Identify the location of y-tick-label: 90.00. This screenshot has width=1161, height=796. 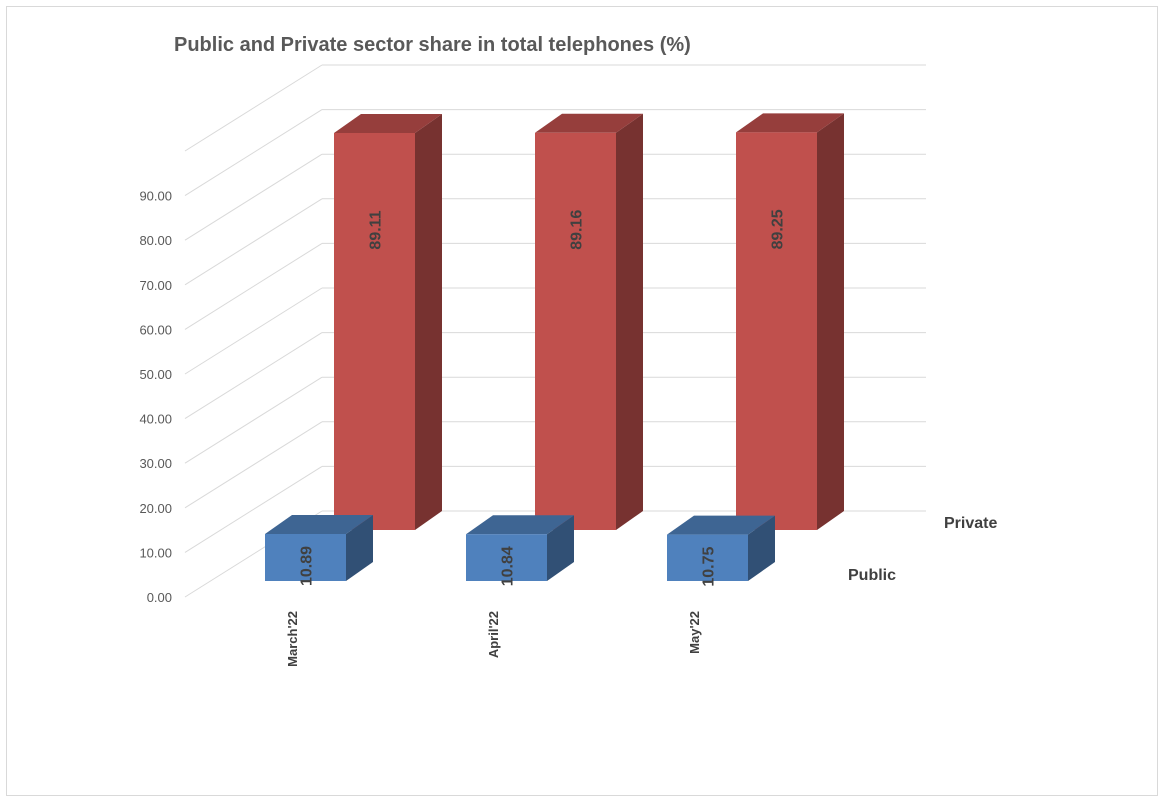
(155, 196).